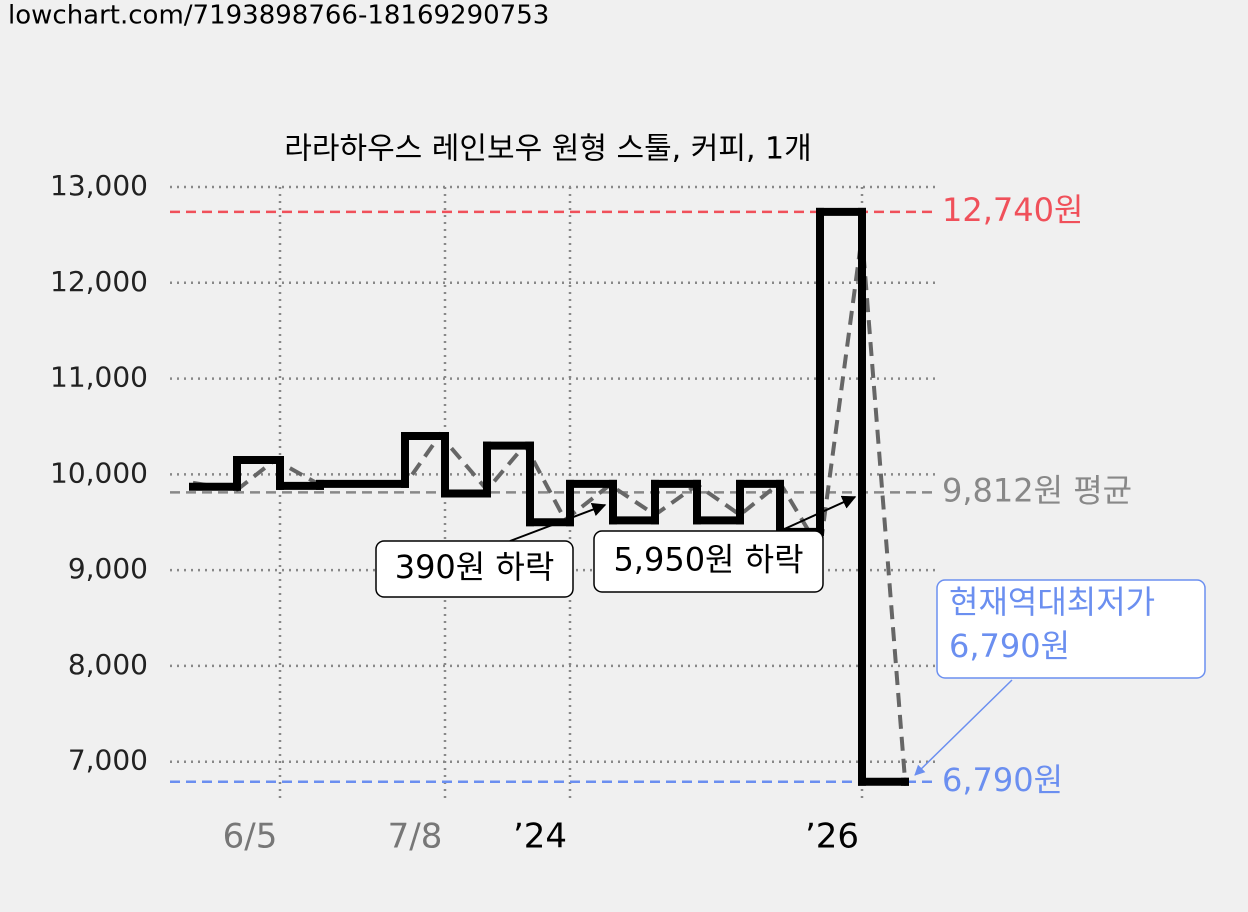  I want to click on x-tick-label: ’26, so click(832, 837).